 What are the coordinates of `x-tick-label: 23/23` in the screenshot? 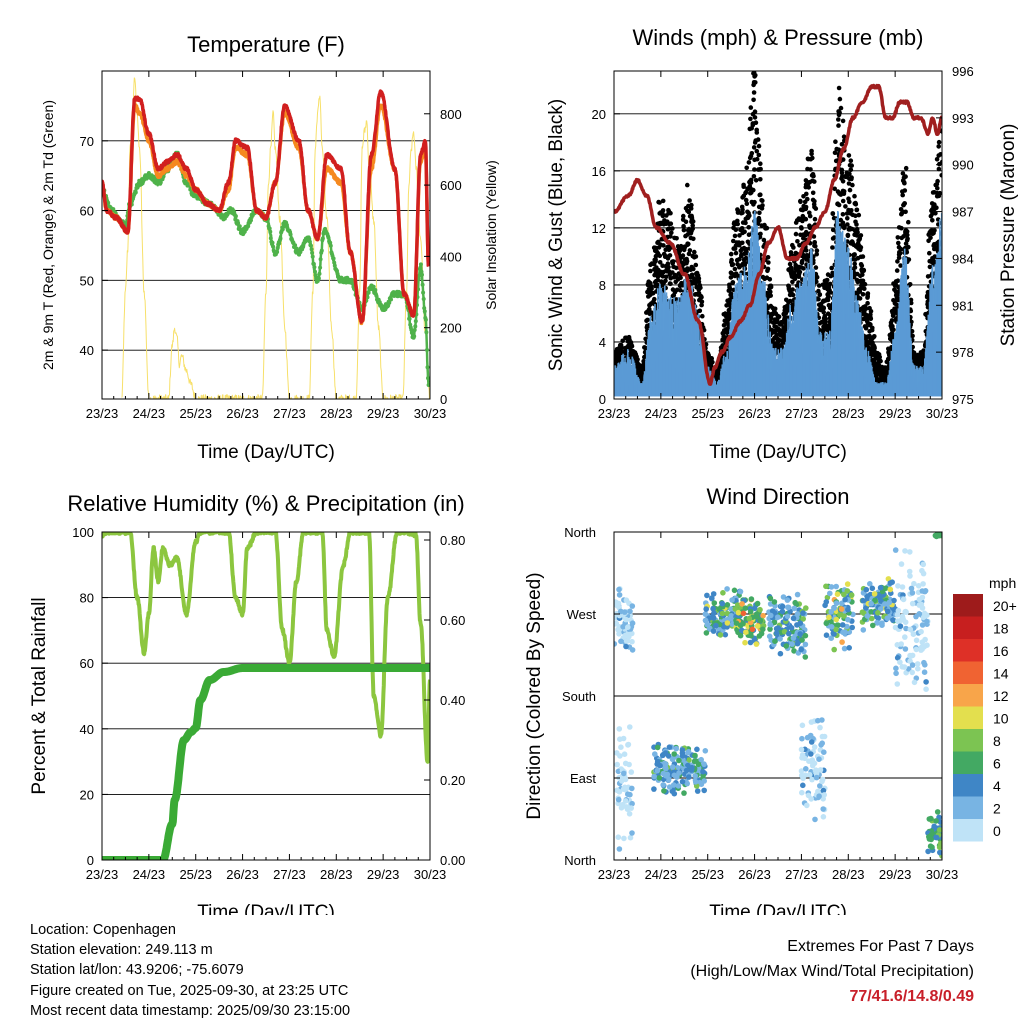 It's located at (102, 413).